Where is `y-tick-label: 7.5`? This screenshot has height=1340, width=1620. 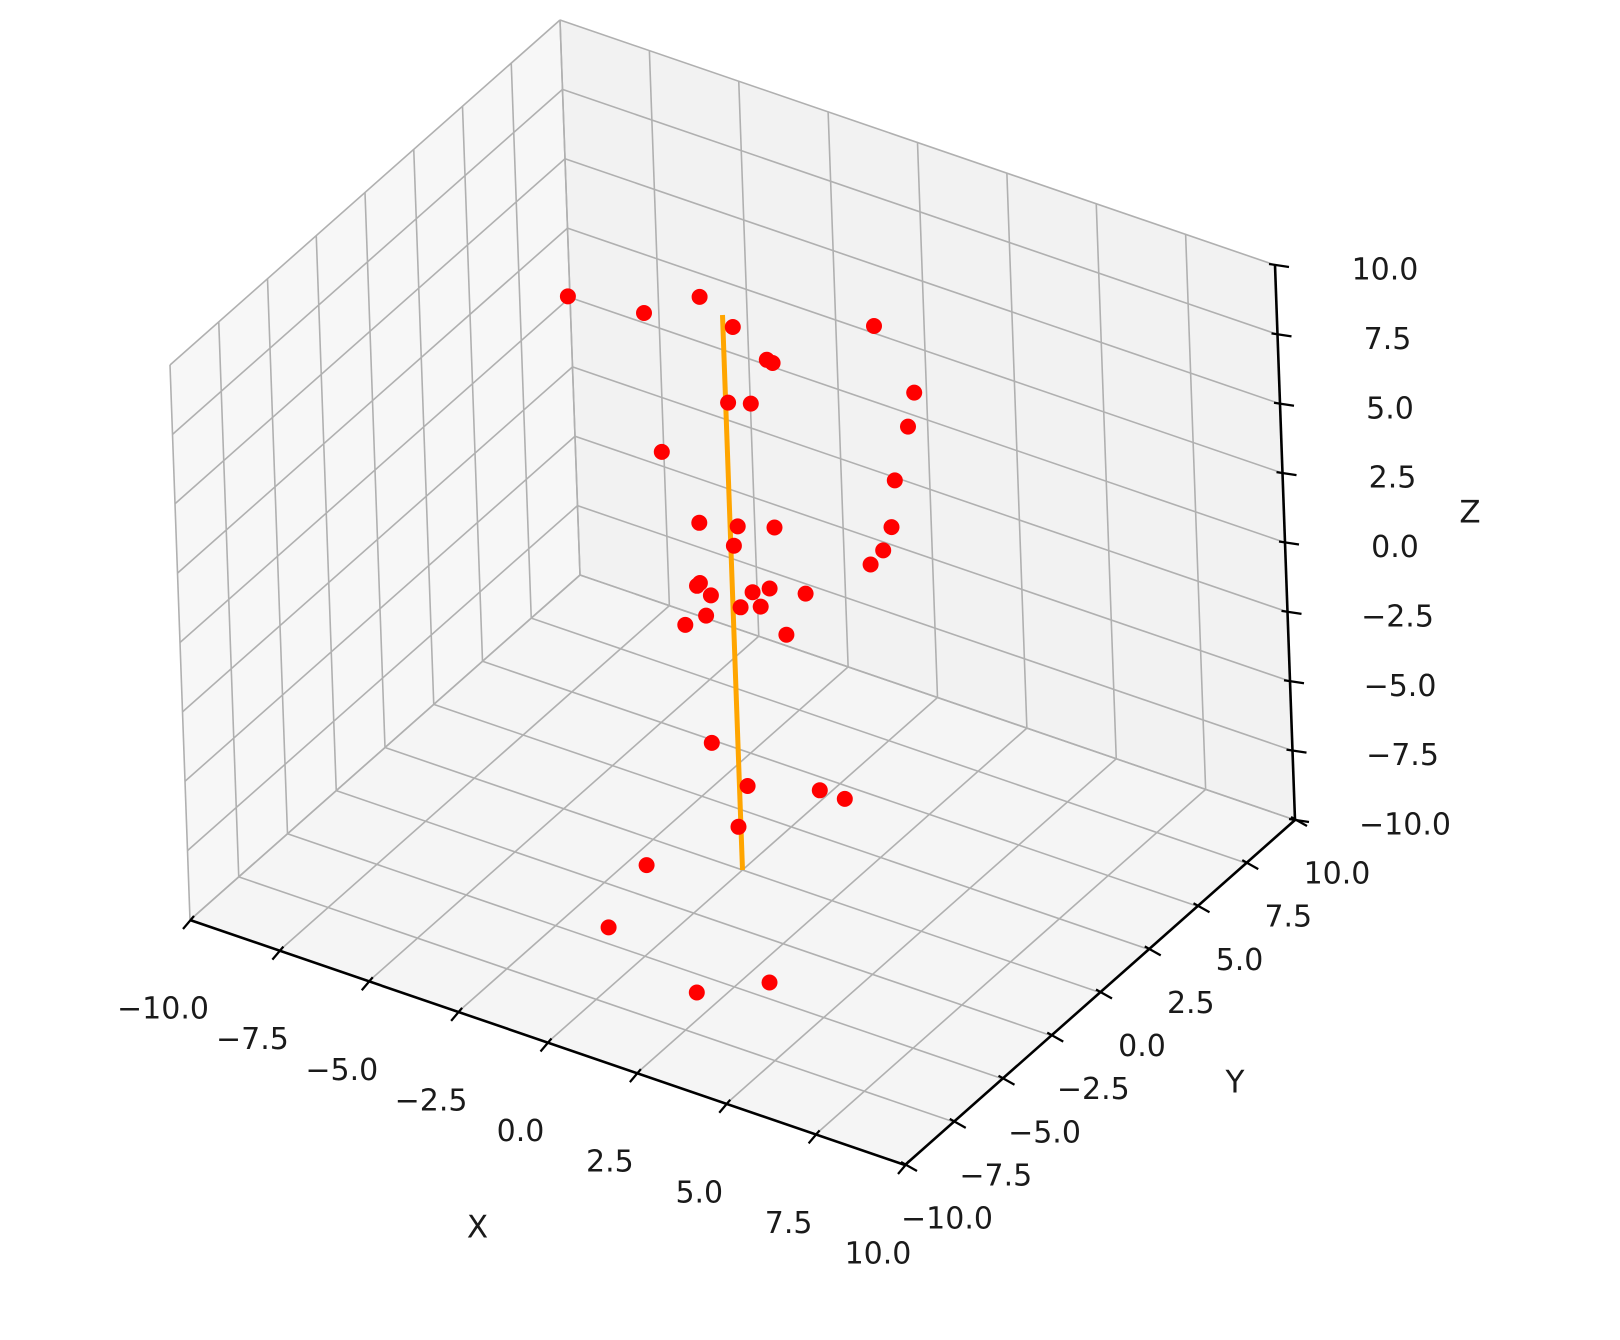
y-tick-label: 7.5 is located at coordinates (1288, 917).